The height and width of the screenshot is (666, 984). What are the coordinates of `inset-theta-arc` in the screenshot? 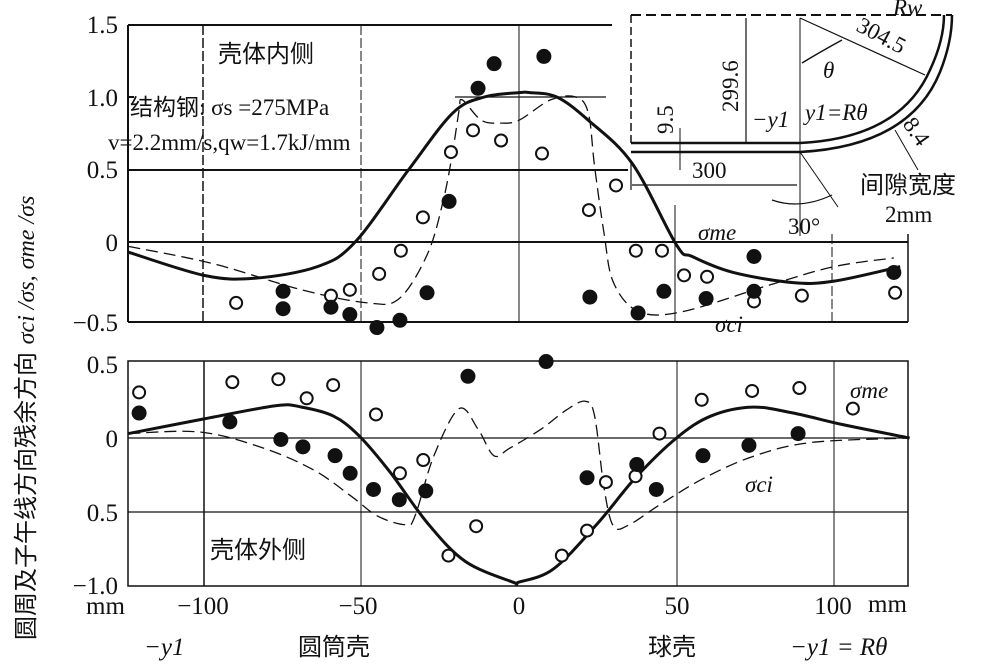 It's located at (822, 51).